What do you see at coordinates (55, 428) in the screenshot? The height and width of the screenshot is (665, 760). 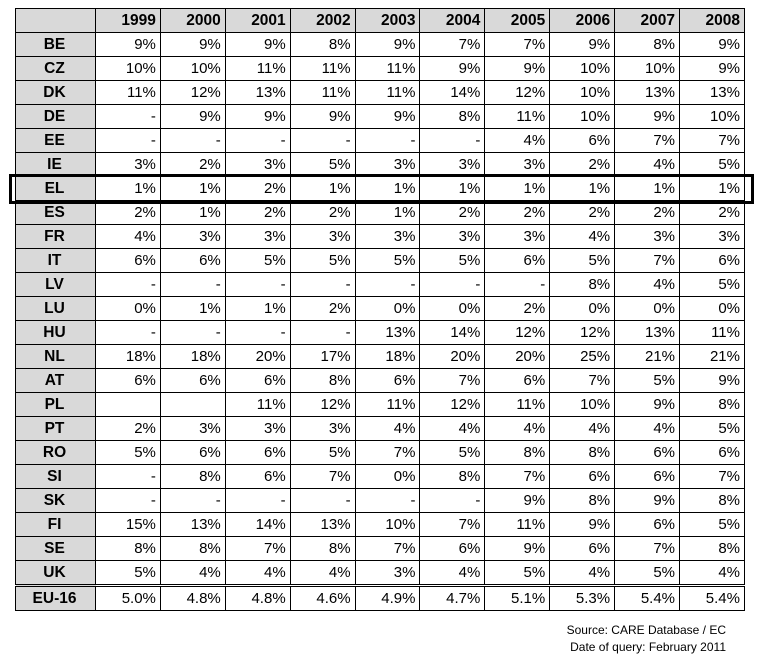 I see `country-label: PT` at bounding box center [55, 428].